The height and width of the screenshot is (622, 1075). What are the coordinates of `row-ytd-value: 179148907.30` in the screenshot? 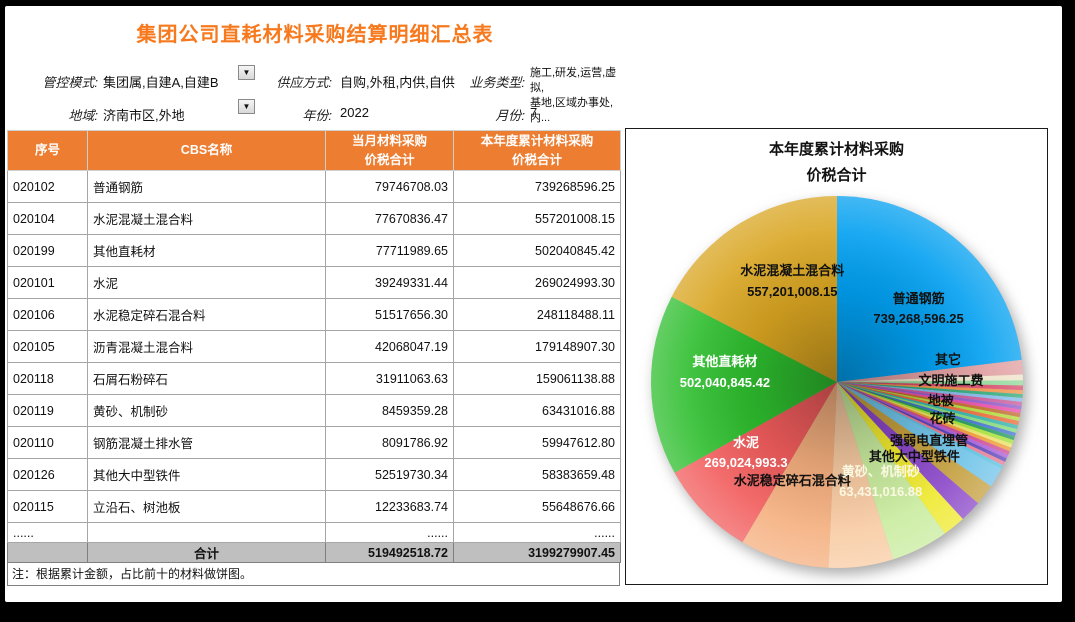 It's located at (537, 346).